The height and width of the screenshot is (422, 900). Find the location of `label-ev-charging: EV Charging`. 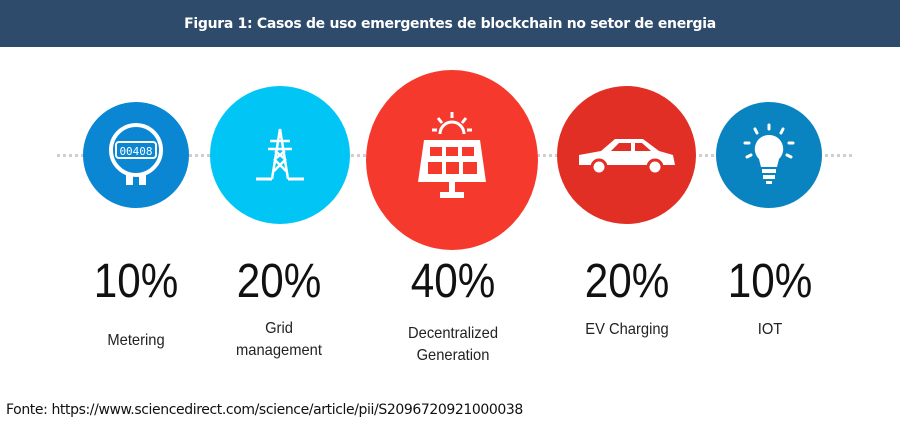

label-ev-charging: EV Charging is located at coordinates (626, 330).